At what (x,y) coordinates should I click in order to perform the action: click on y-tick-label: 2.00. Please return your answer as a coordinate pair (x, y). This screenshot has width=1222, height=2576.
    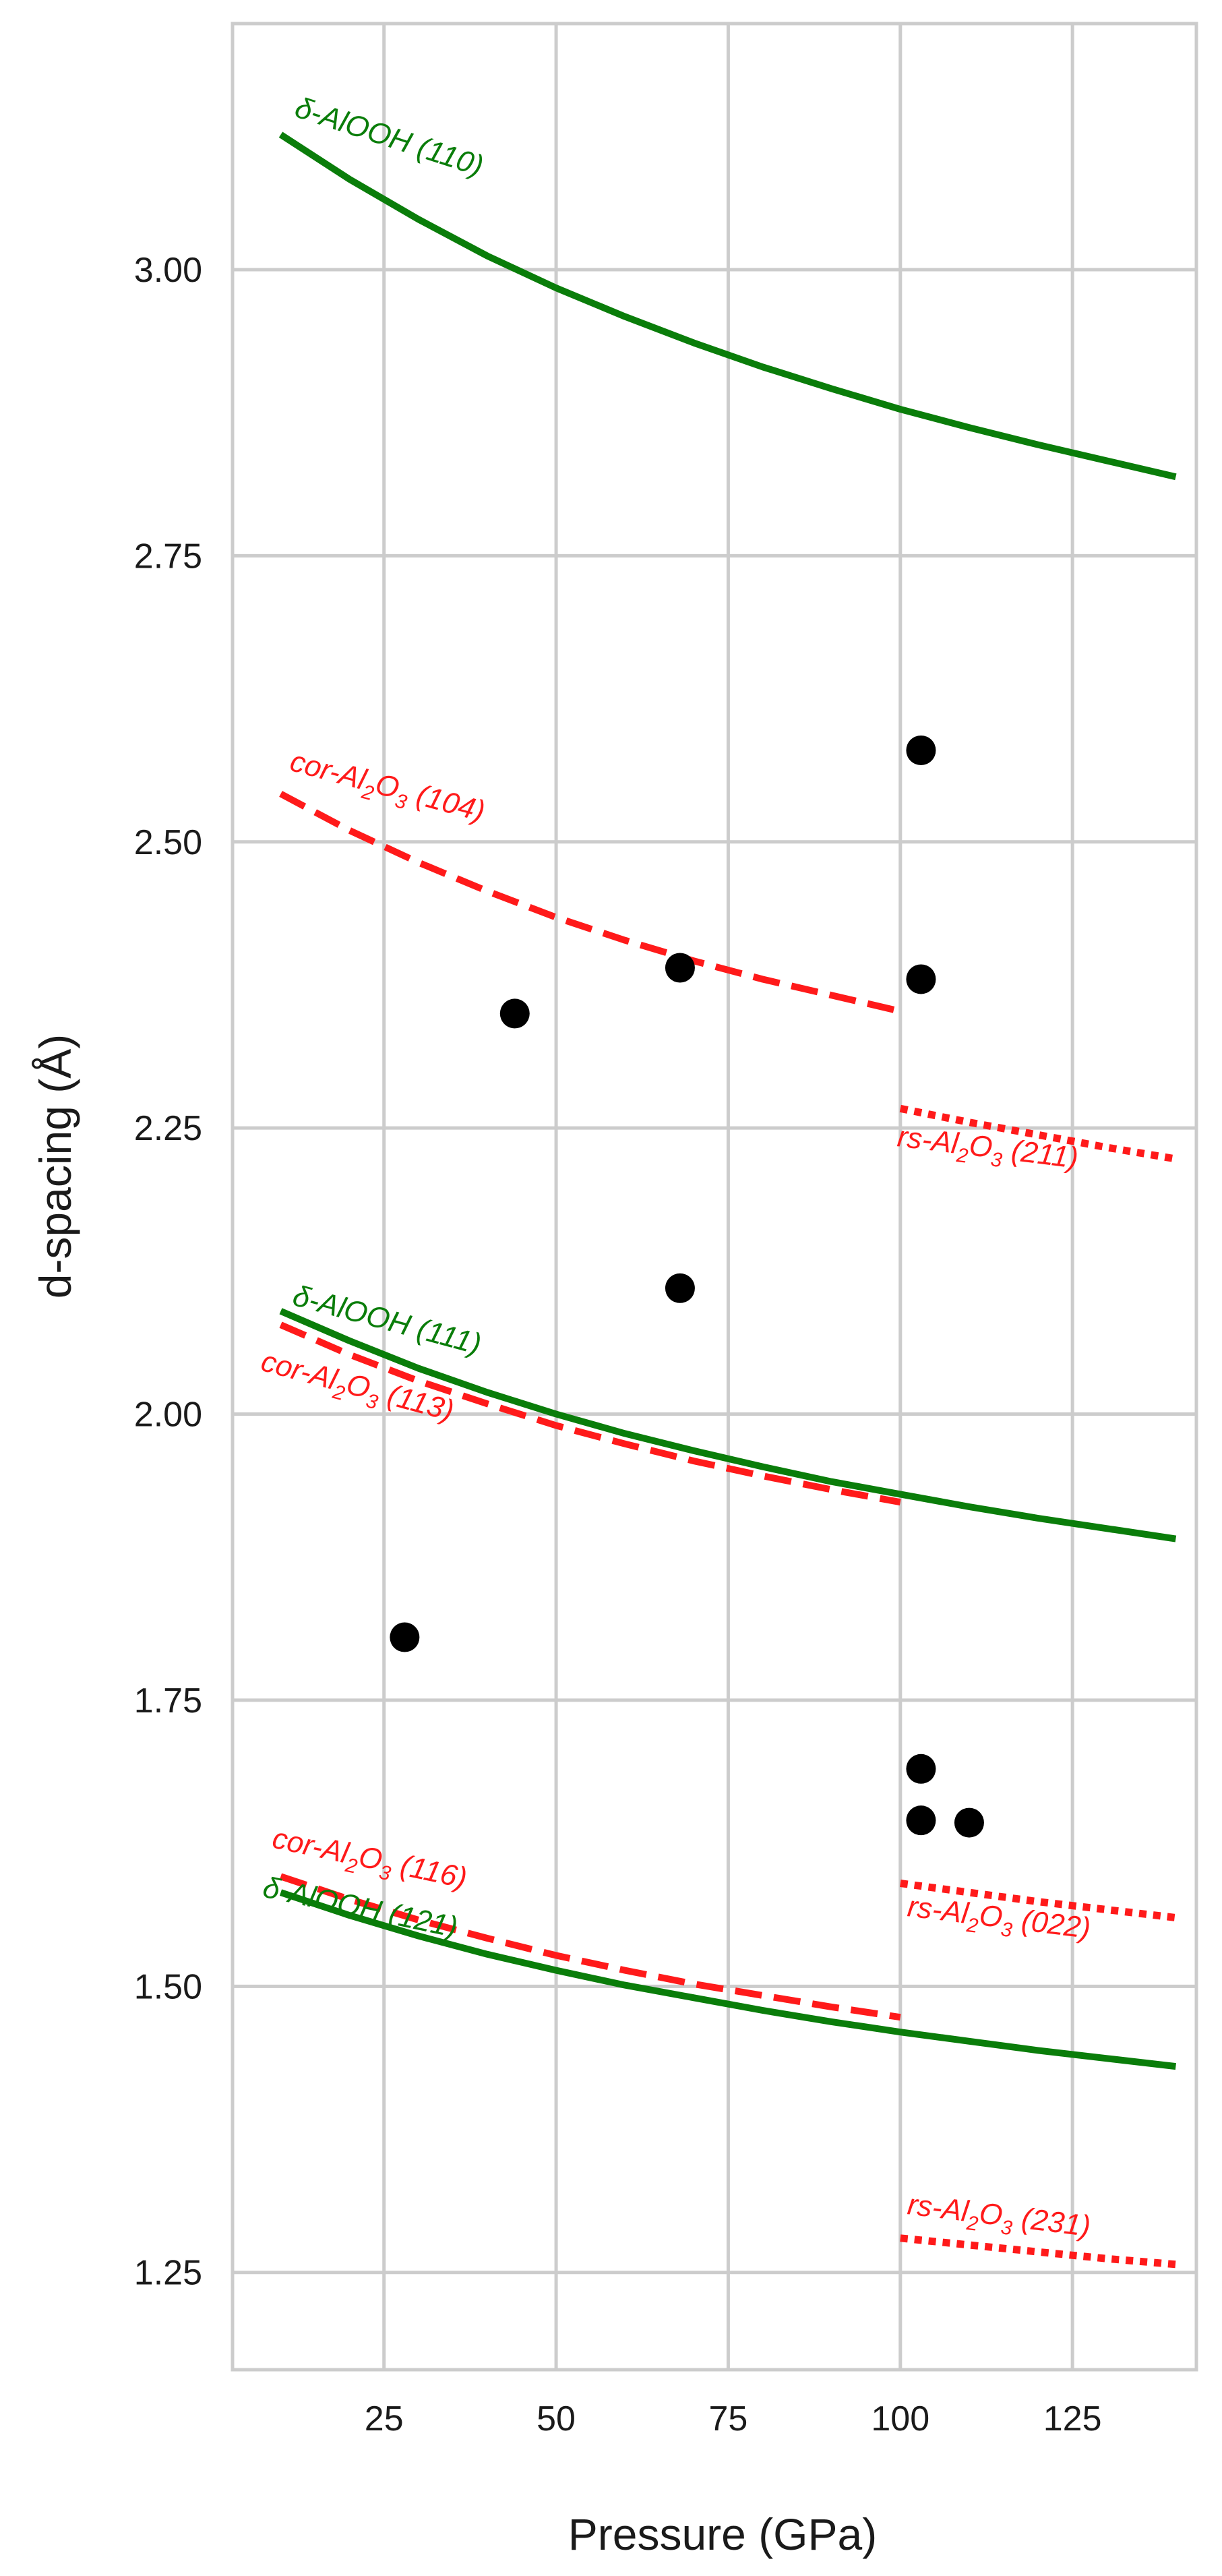
    Looking at the image, I should click on (168, 1415).